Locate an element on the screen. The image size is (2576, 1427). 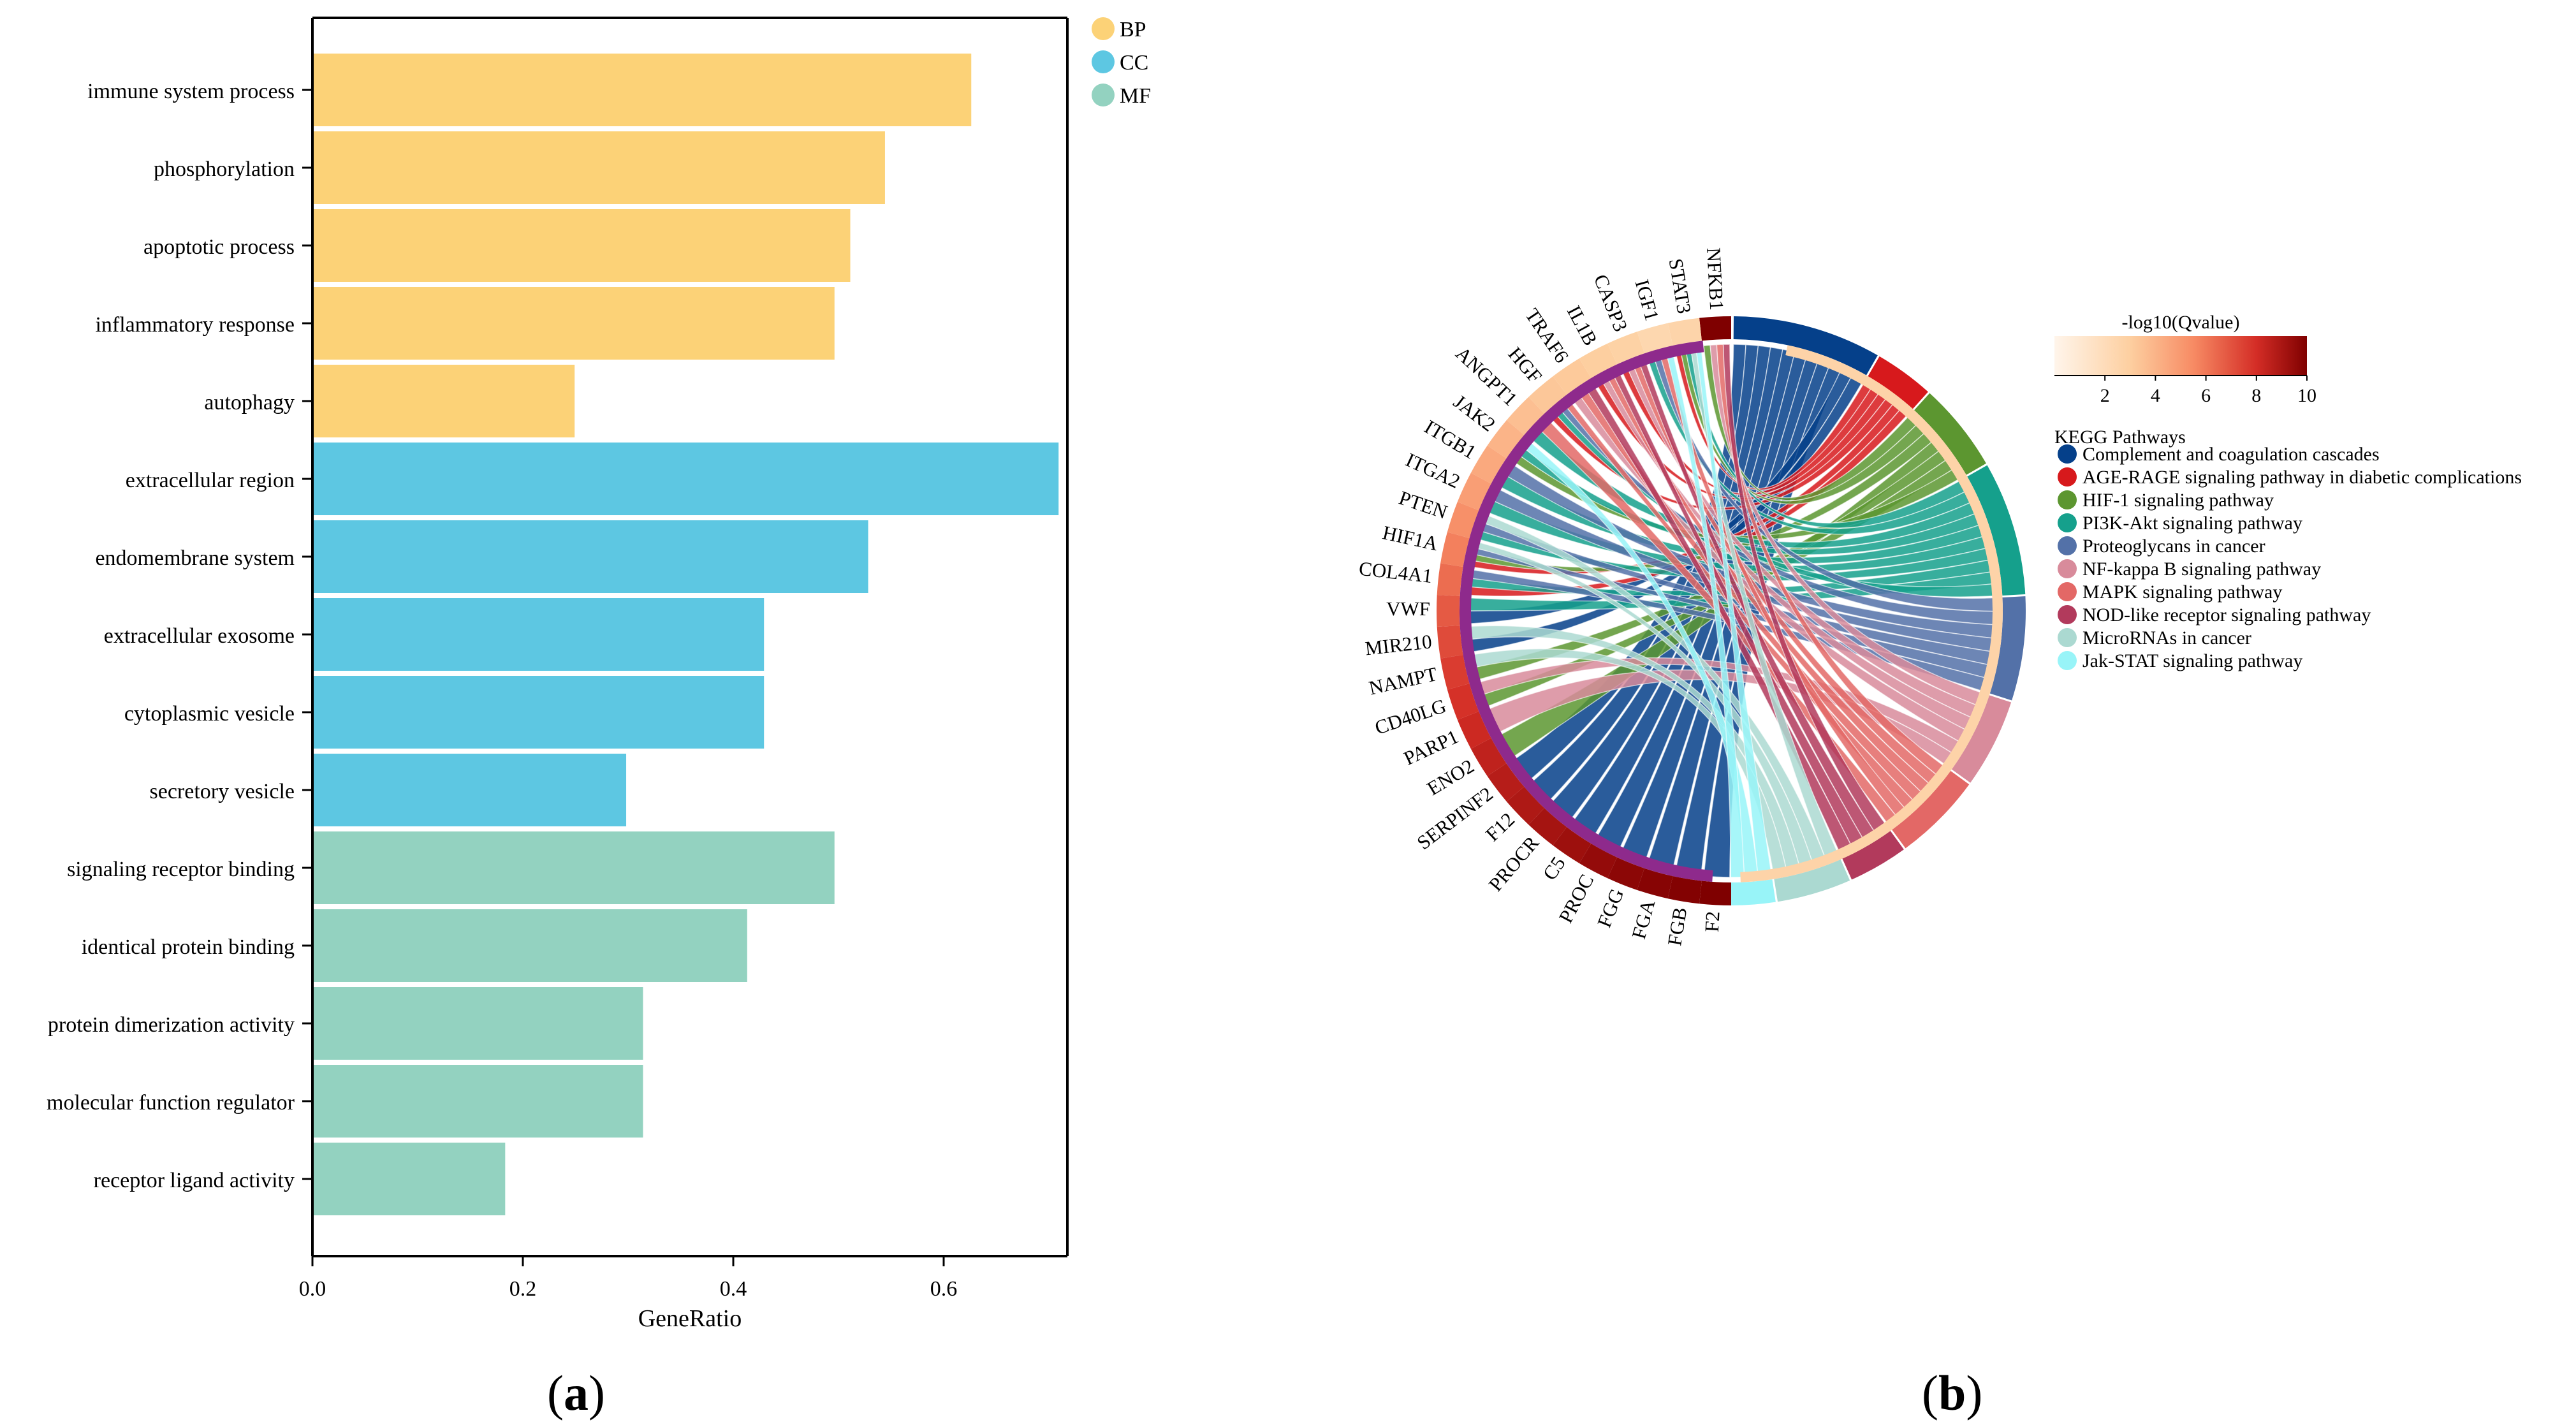
x-tick-label: 0.6 is located at coordinates (944, 1289).